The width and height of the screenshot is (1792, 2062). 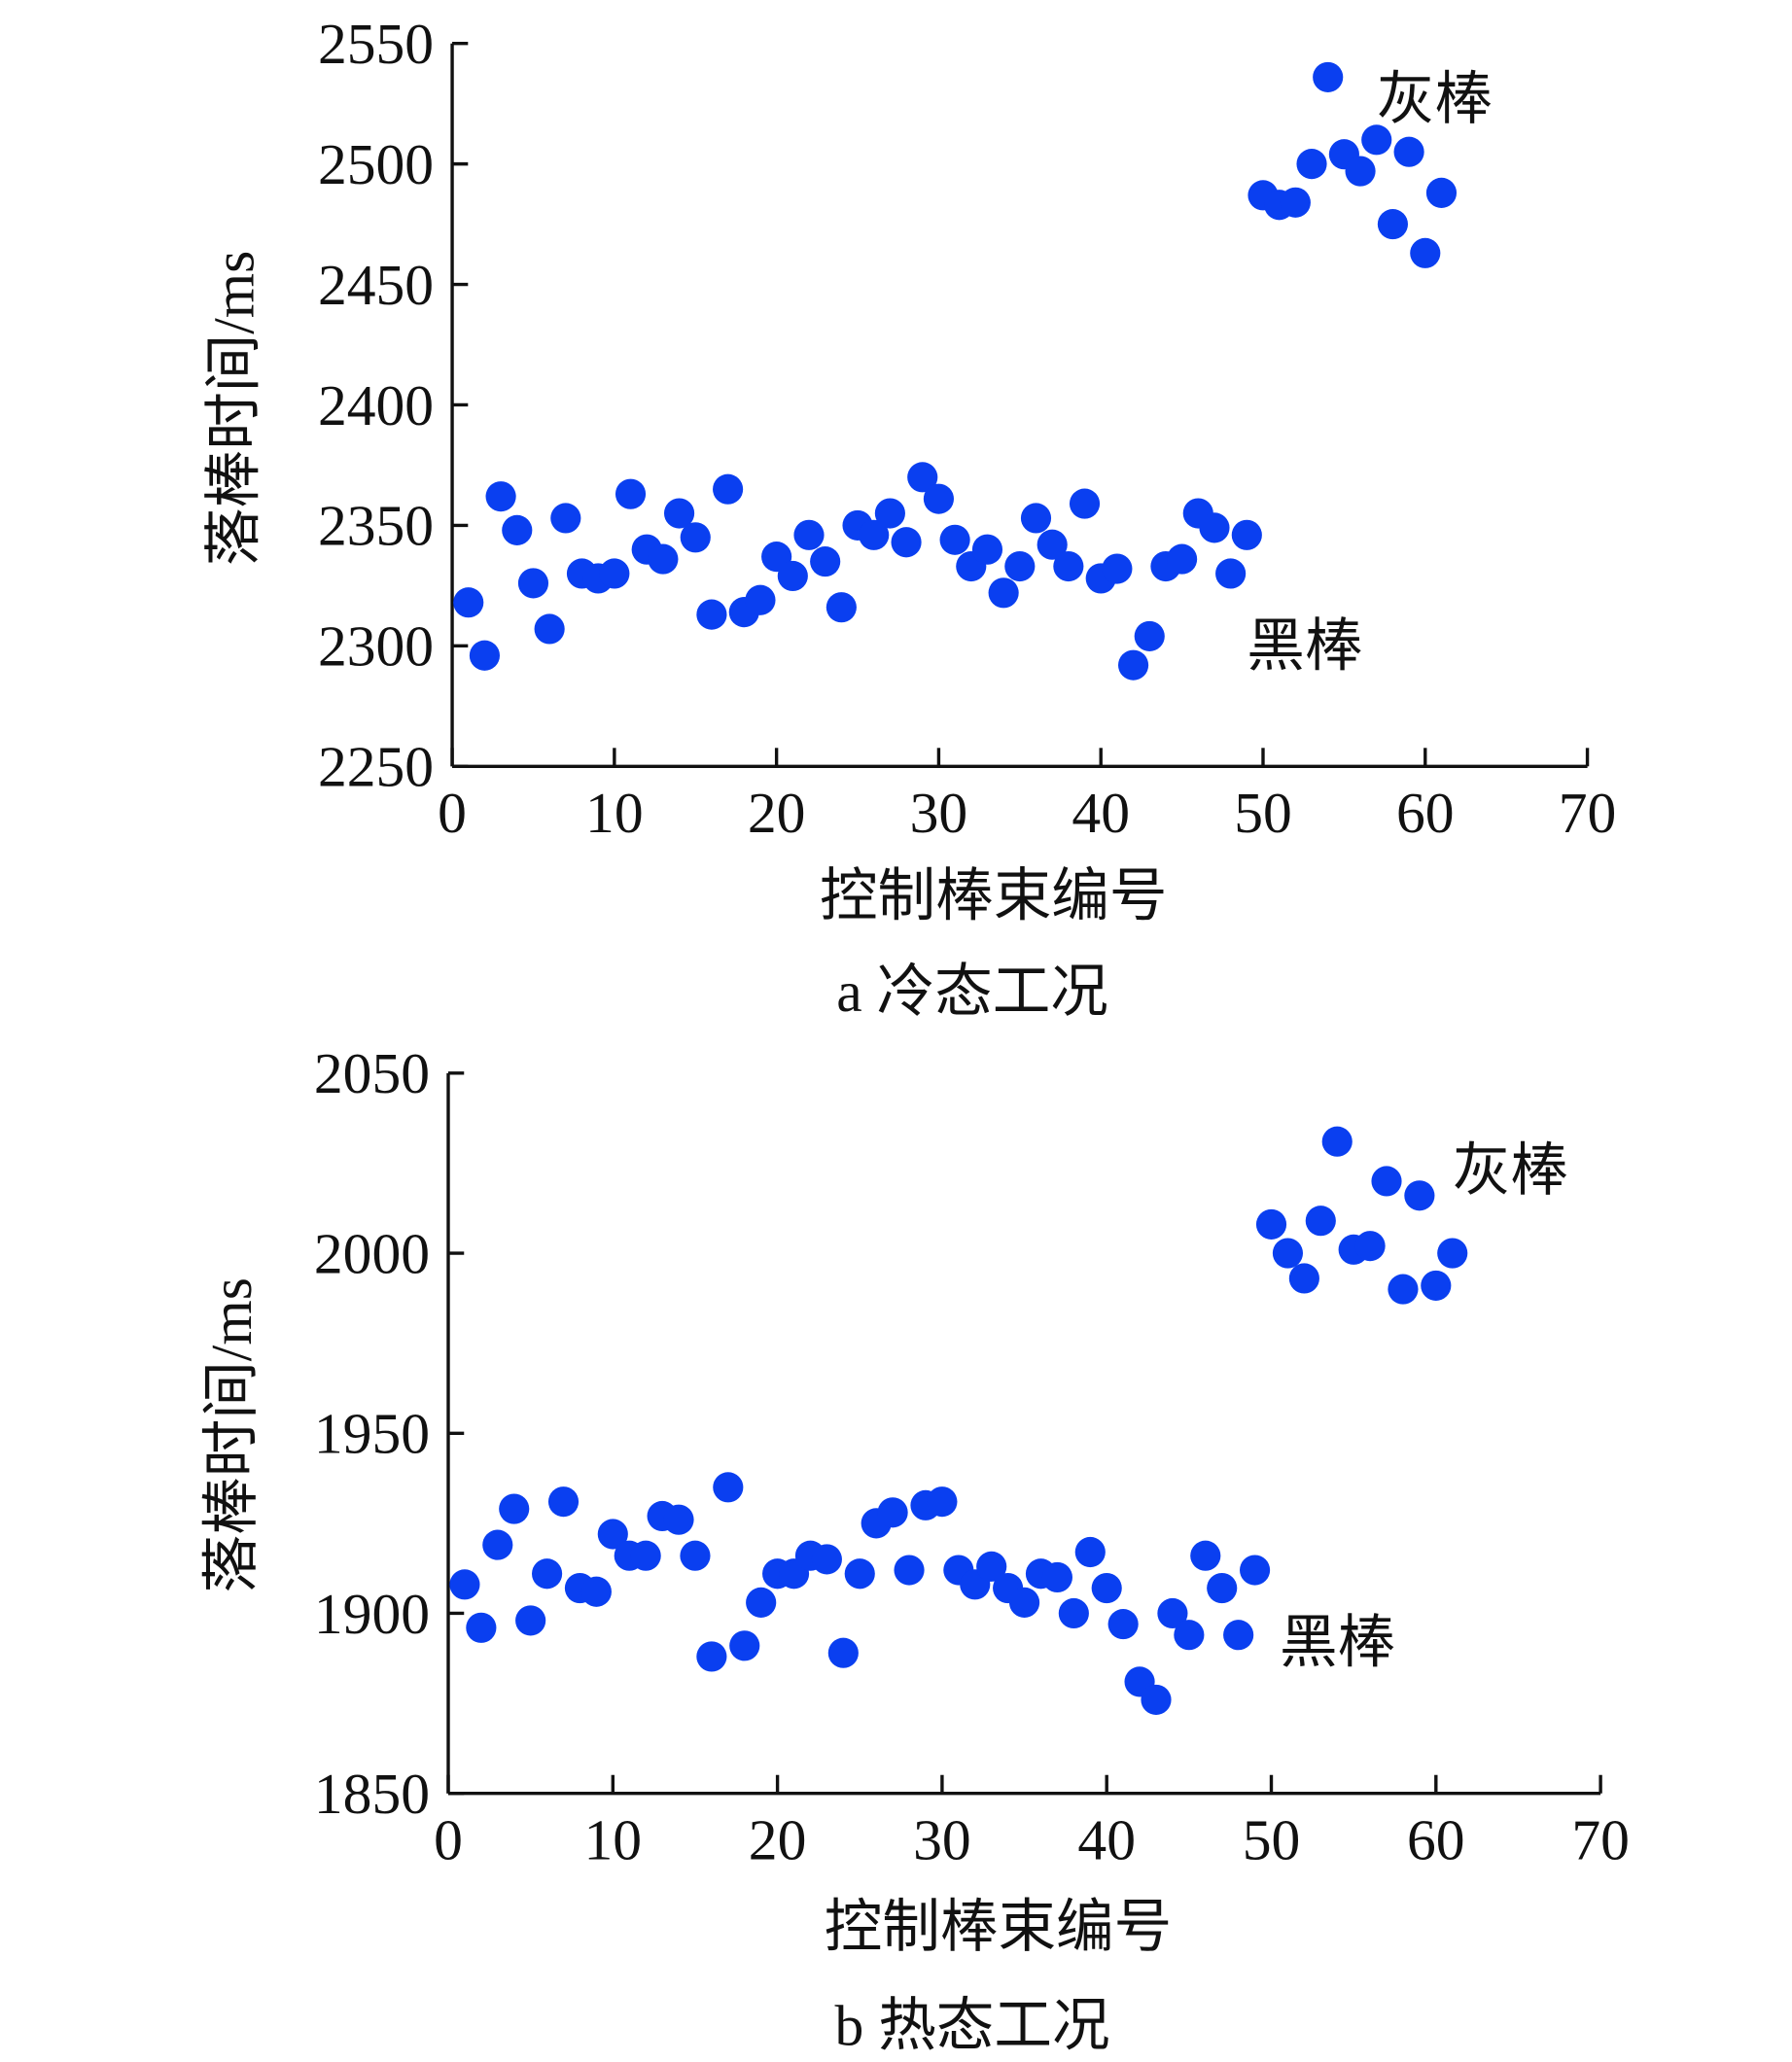 What do you see at coordinates (1425, 813) in the screenshot?
I see `x-tick-label: 60` at bounding box center [1425, 813].